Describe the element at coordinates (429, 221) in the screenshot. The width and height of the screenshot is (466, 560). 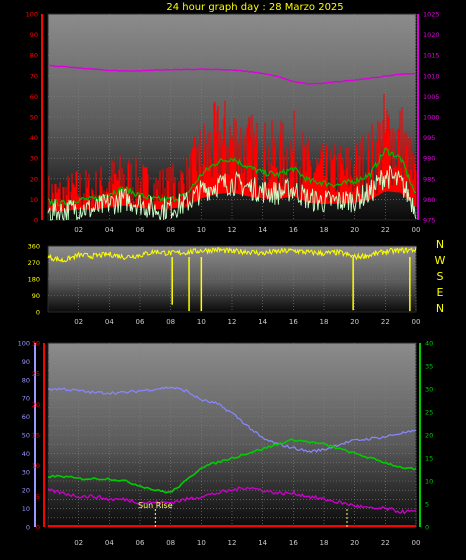
I see `pressure-tick-label: 975` at that location.